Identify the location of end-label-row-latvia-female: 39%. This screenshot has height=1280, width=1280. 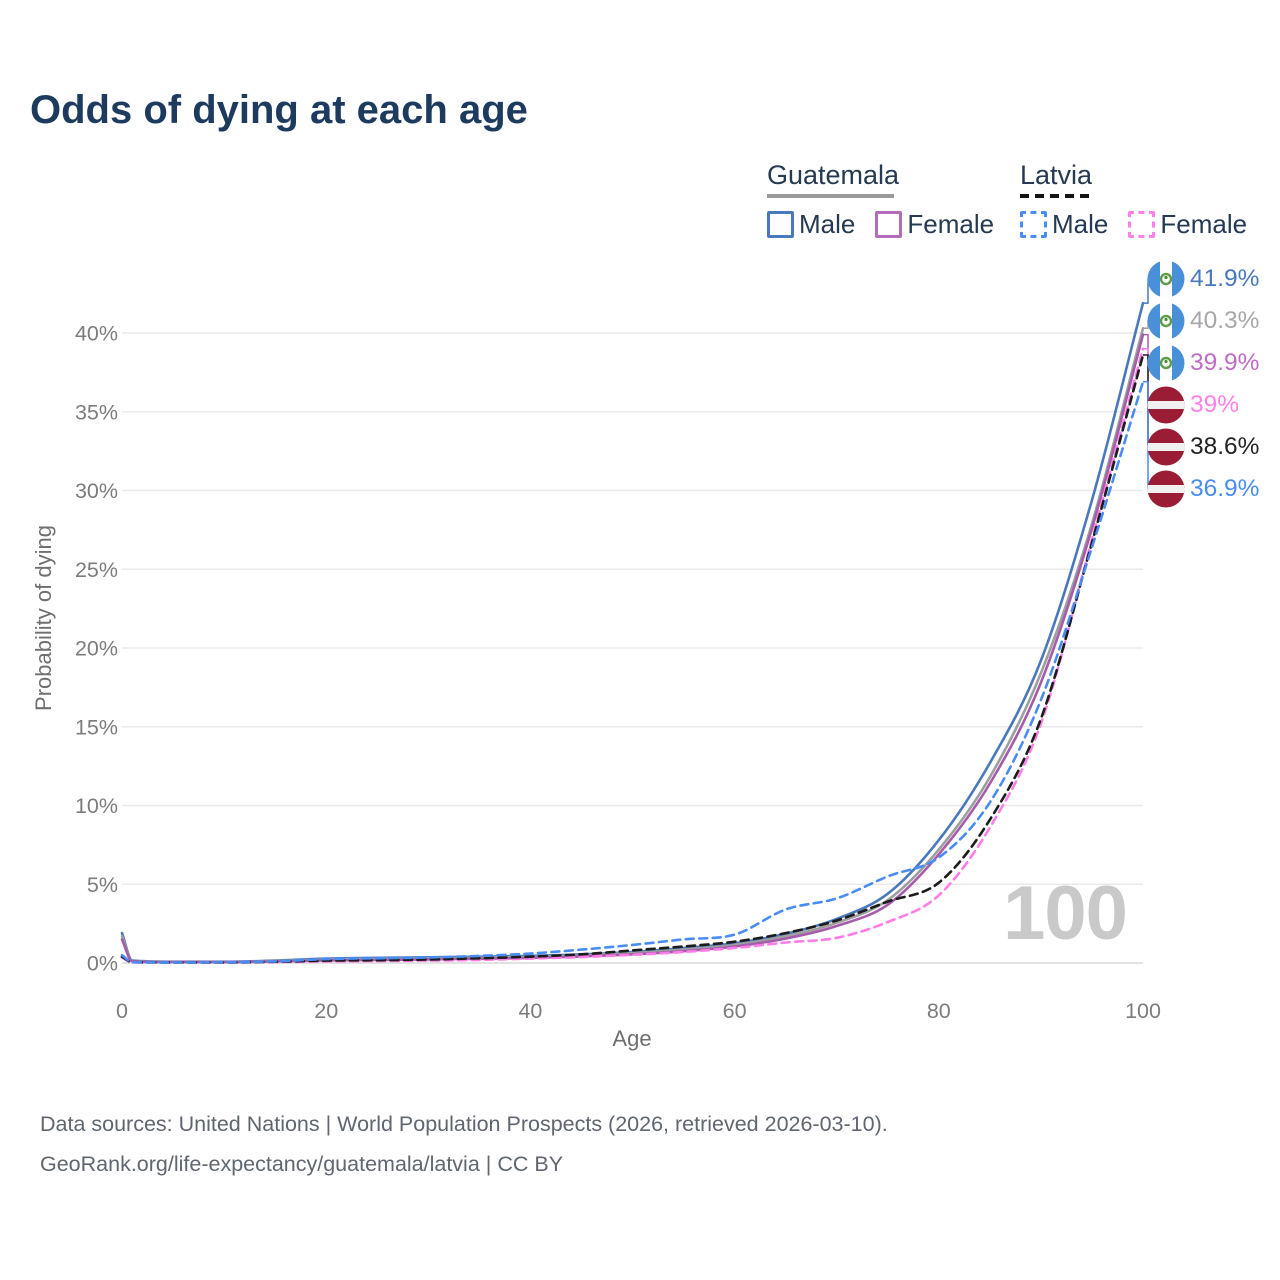
(1203, 405).